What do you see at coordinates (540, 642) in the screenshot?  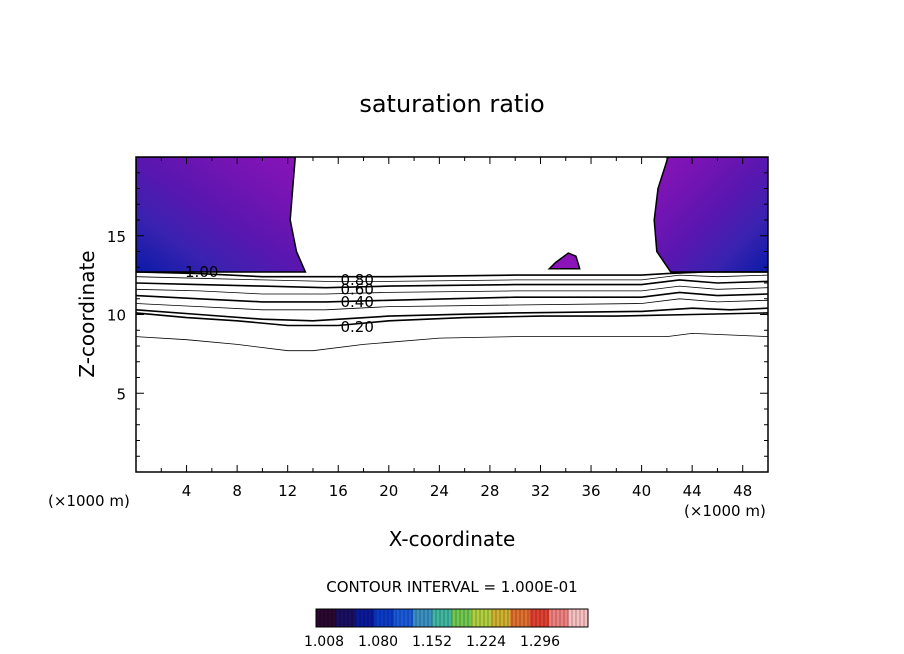 I see `colorbar-tick-label: 1.296` at bounding box center [540, 642].